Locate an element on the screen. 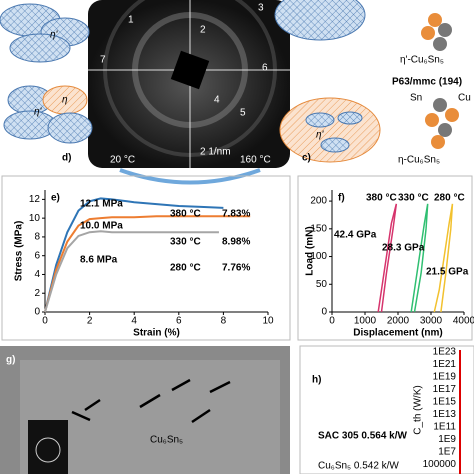  panel-label: f) is located at coordinates (341, 198).